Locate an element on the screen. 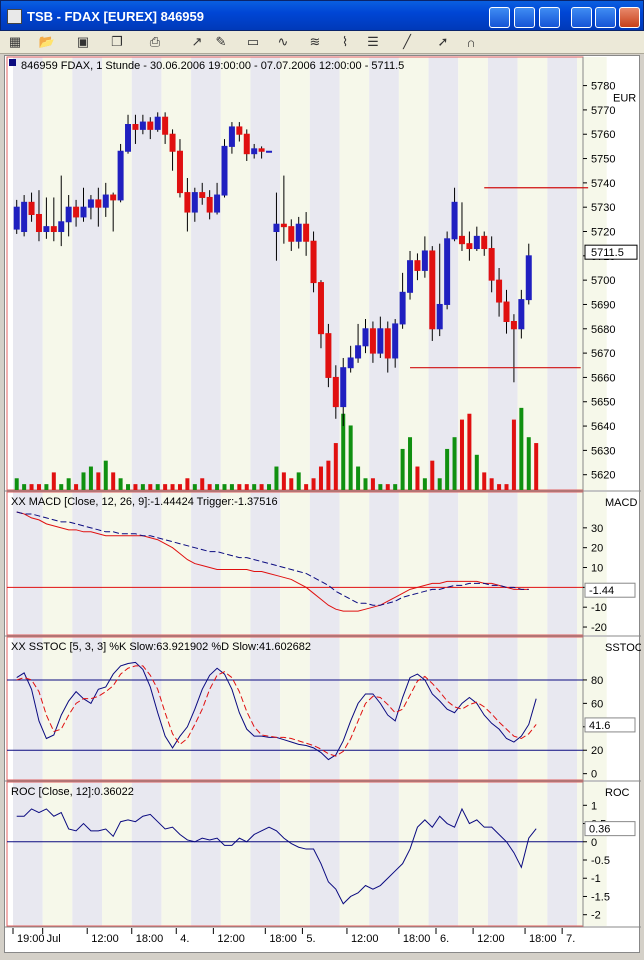 The height and width of the screenshot is (960, 644). y-tick-label: 5740 is located at coordinates (603, 184).